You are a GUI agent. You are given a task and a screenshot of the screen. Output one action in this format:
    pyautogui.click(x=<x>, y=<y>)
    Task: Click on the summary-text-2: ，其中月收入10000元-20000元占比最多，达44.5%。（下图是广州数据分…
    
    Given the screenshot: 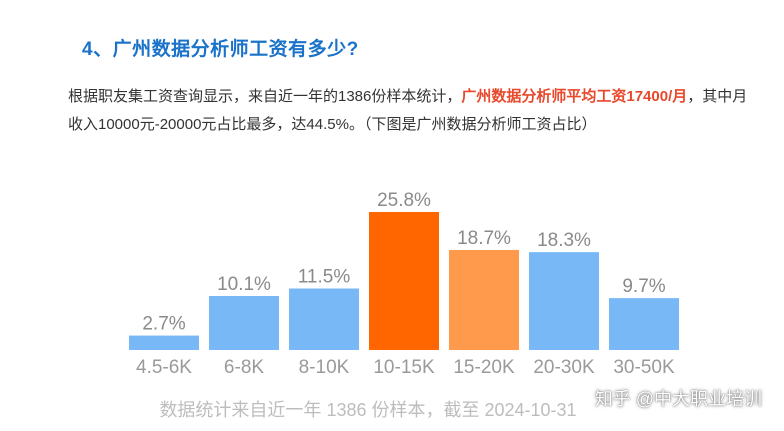 What is the action you would take?
    pyautogui.click(x=408, y=110)
    